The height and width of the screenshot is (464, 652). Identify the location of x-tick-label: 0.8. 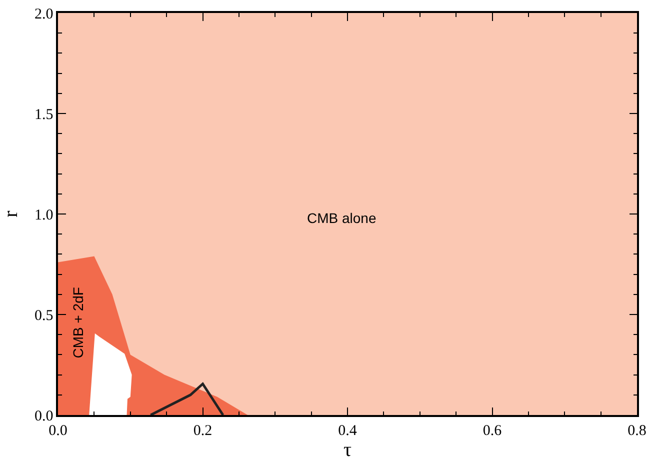
(637, 430).